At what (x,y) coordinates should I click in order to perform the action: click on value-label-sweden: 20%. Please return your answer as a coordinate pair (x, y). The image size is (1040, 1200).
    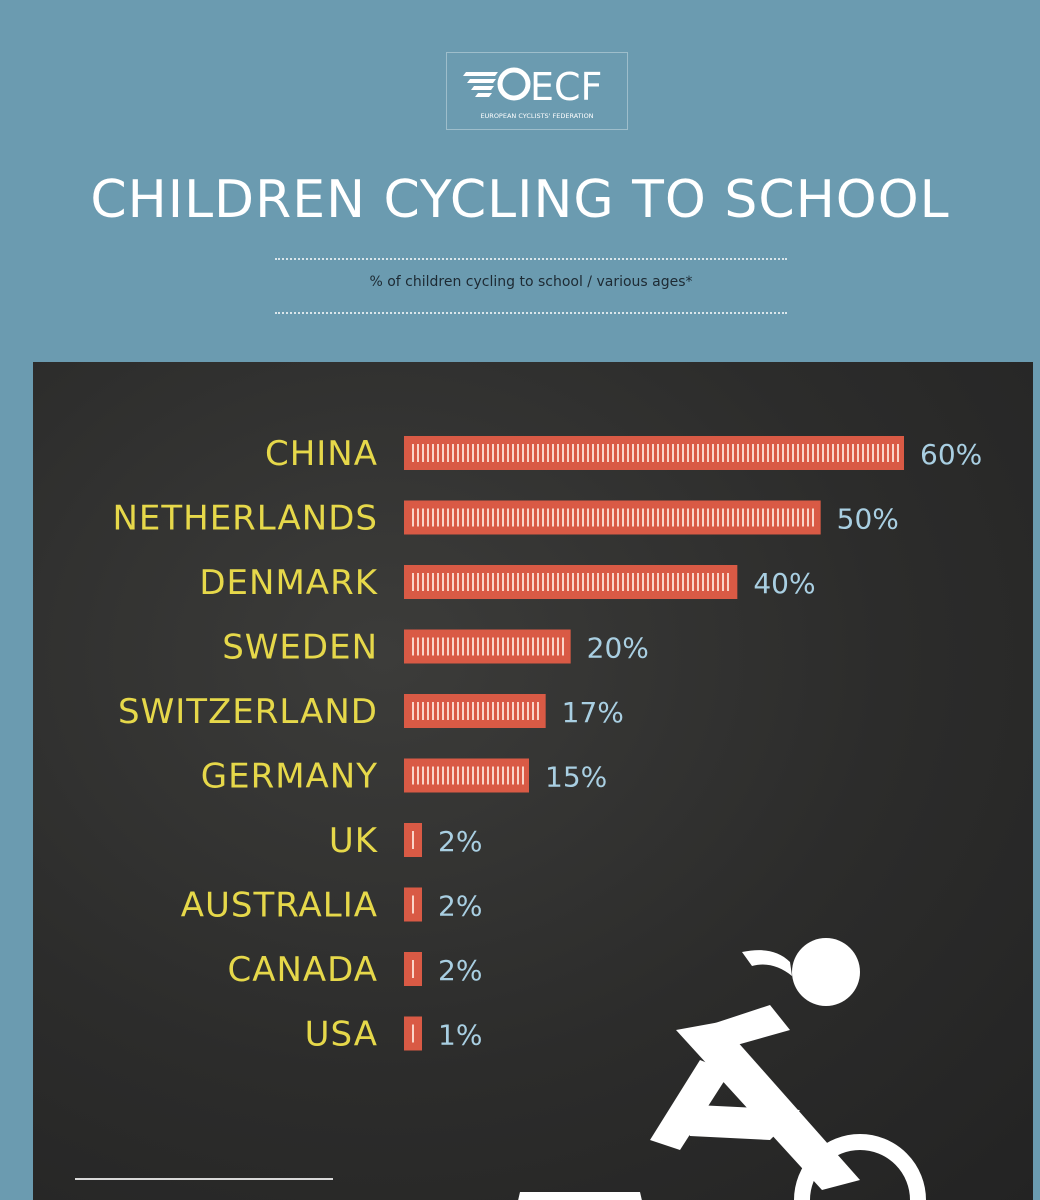
    Looking at the image, I should click on (618, 648).